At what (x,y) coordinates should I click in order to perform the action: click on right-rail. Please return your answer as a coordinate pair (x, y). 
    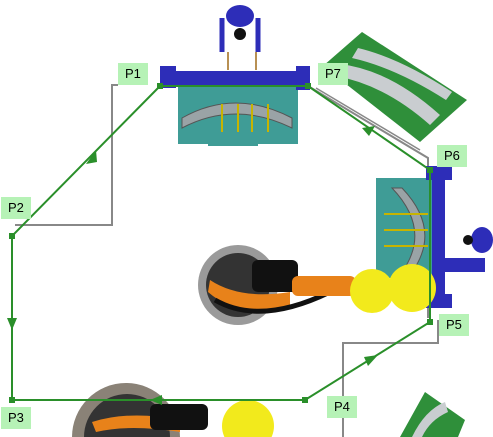
    Looking at the image, I should click on (438, 237).